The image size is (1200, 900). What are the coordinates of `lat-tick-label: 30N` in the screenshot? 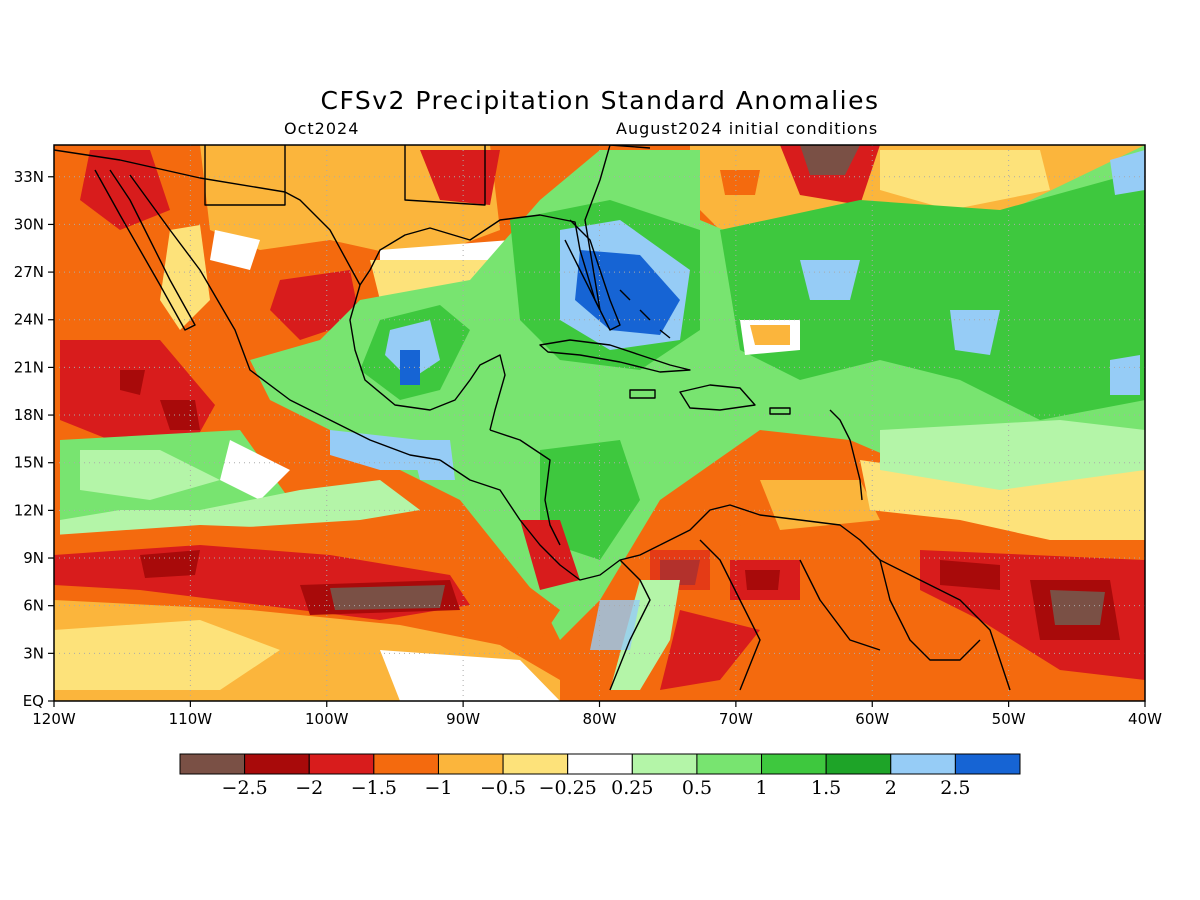 It's located at (29, 224).